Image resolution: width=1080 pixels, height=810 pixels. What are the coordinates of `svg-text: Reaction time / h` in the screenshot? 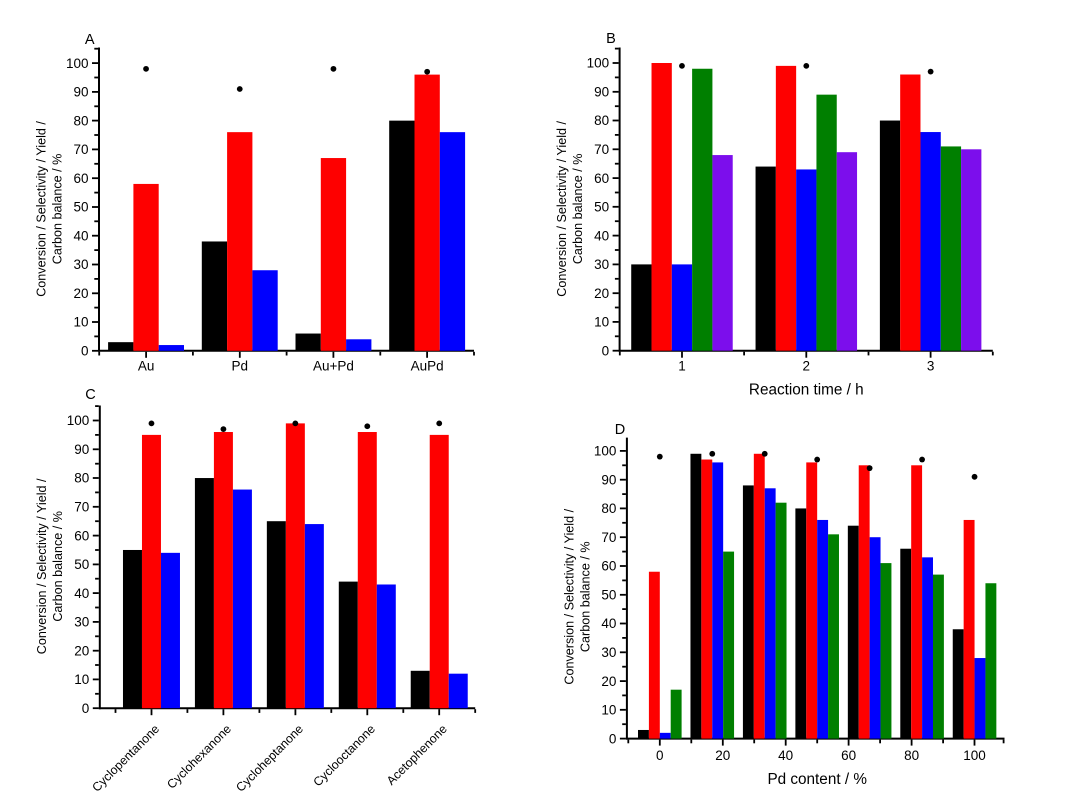 It's located at (806, 390).